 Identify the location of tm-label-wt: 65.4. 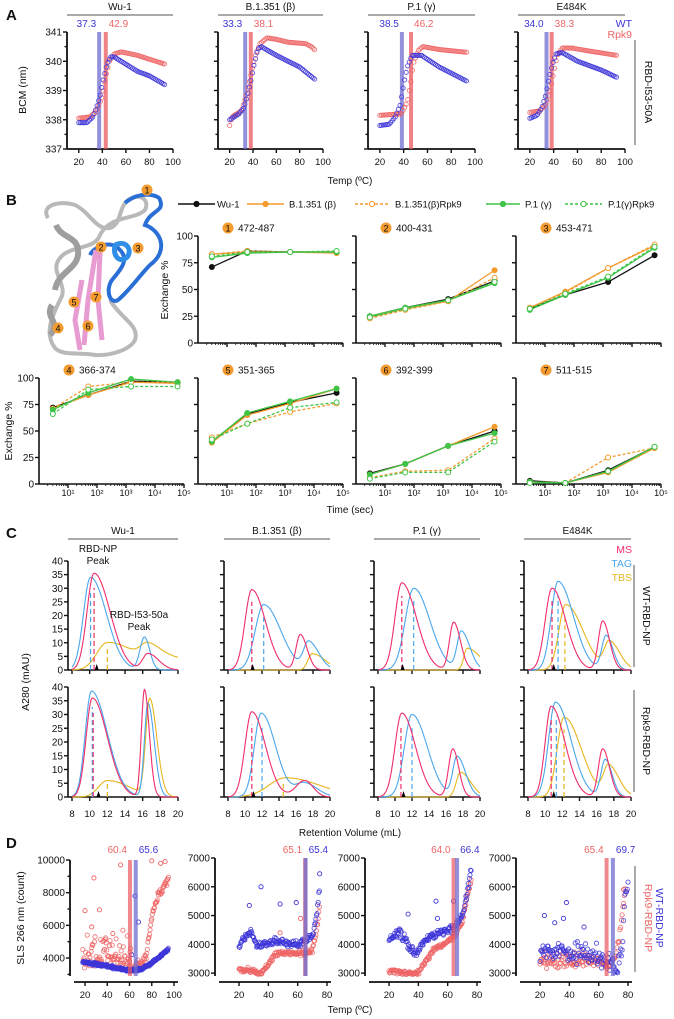
(319, 850).